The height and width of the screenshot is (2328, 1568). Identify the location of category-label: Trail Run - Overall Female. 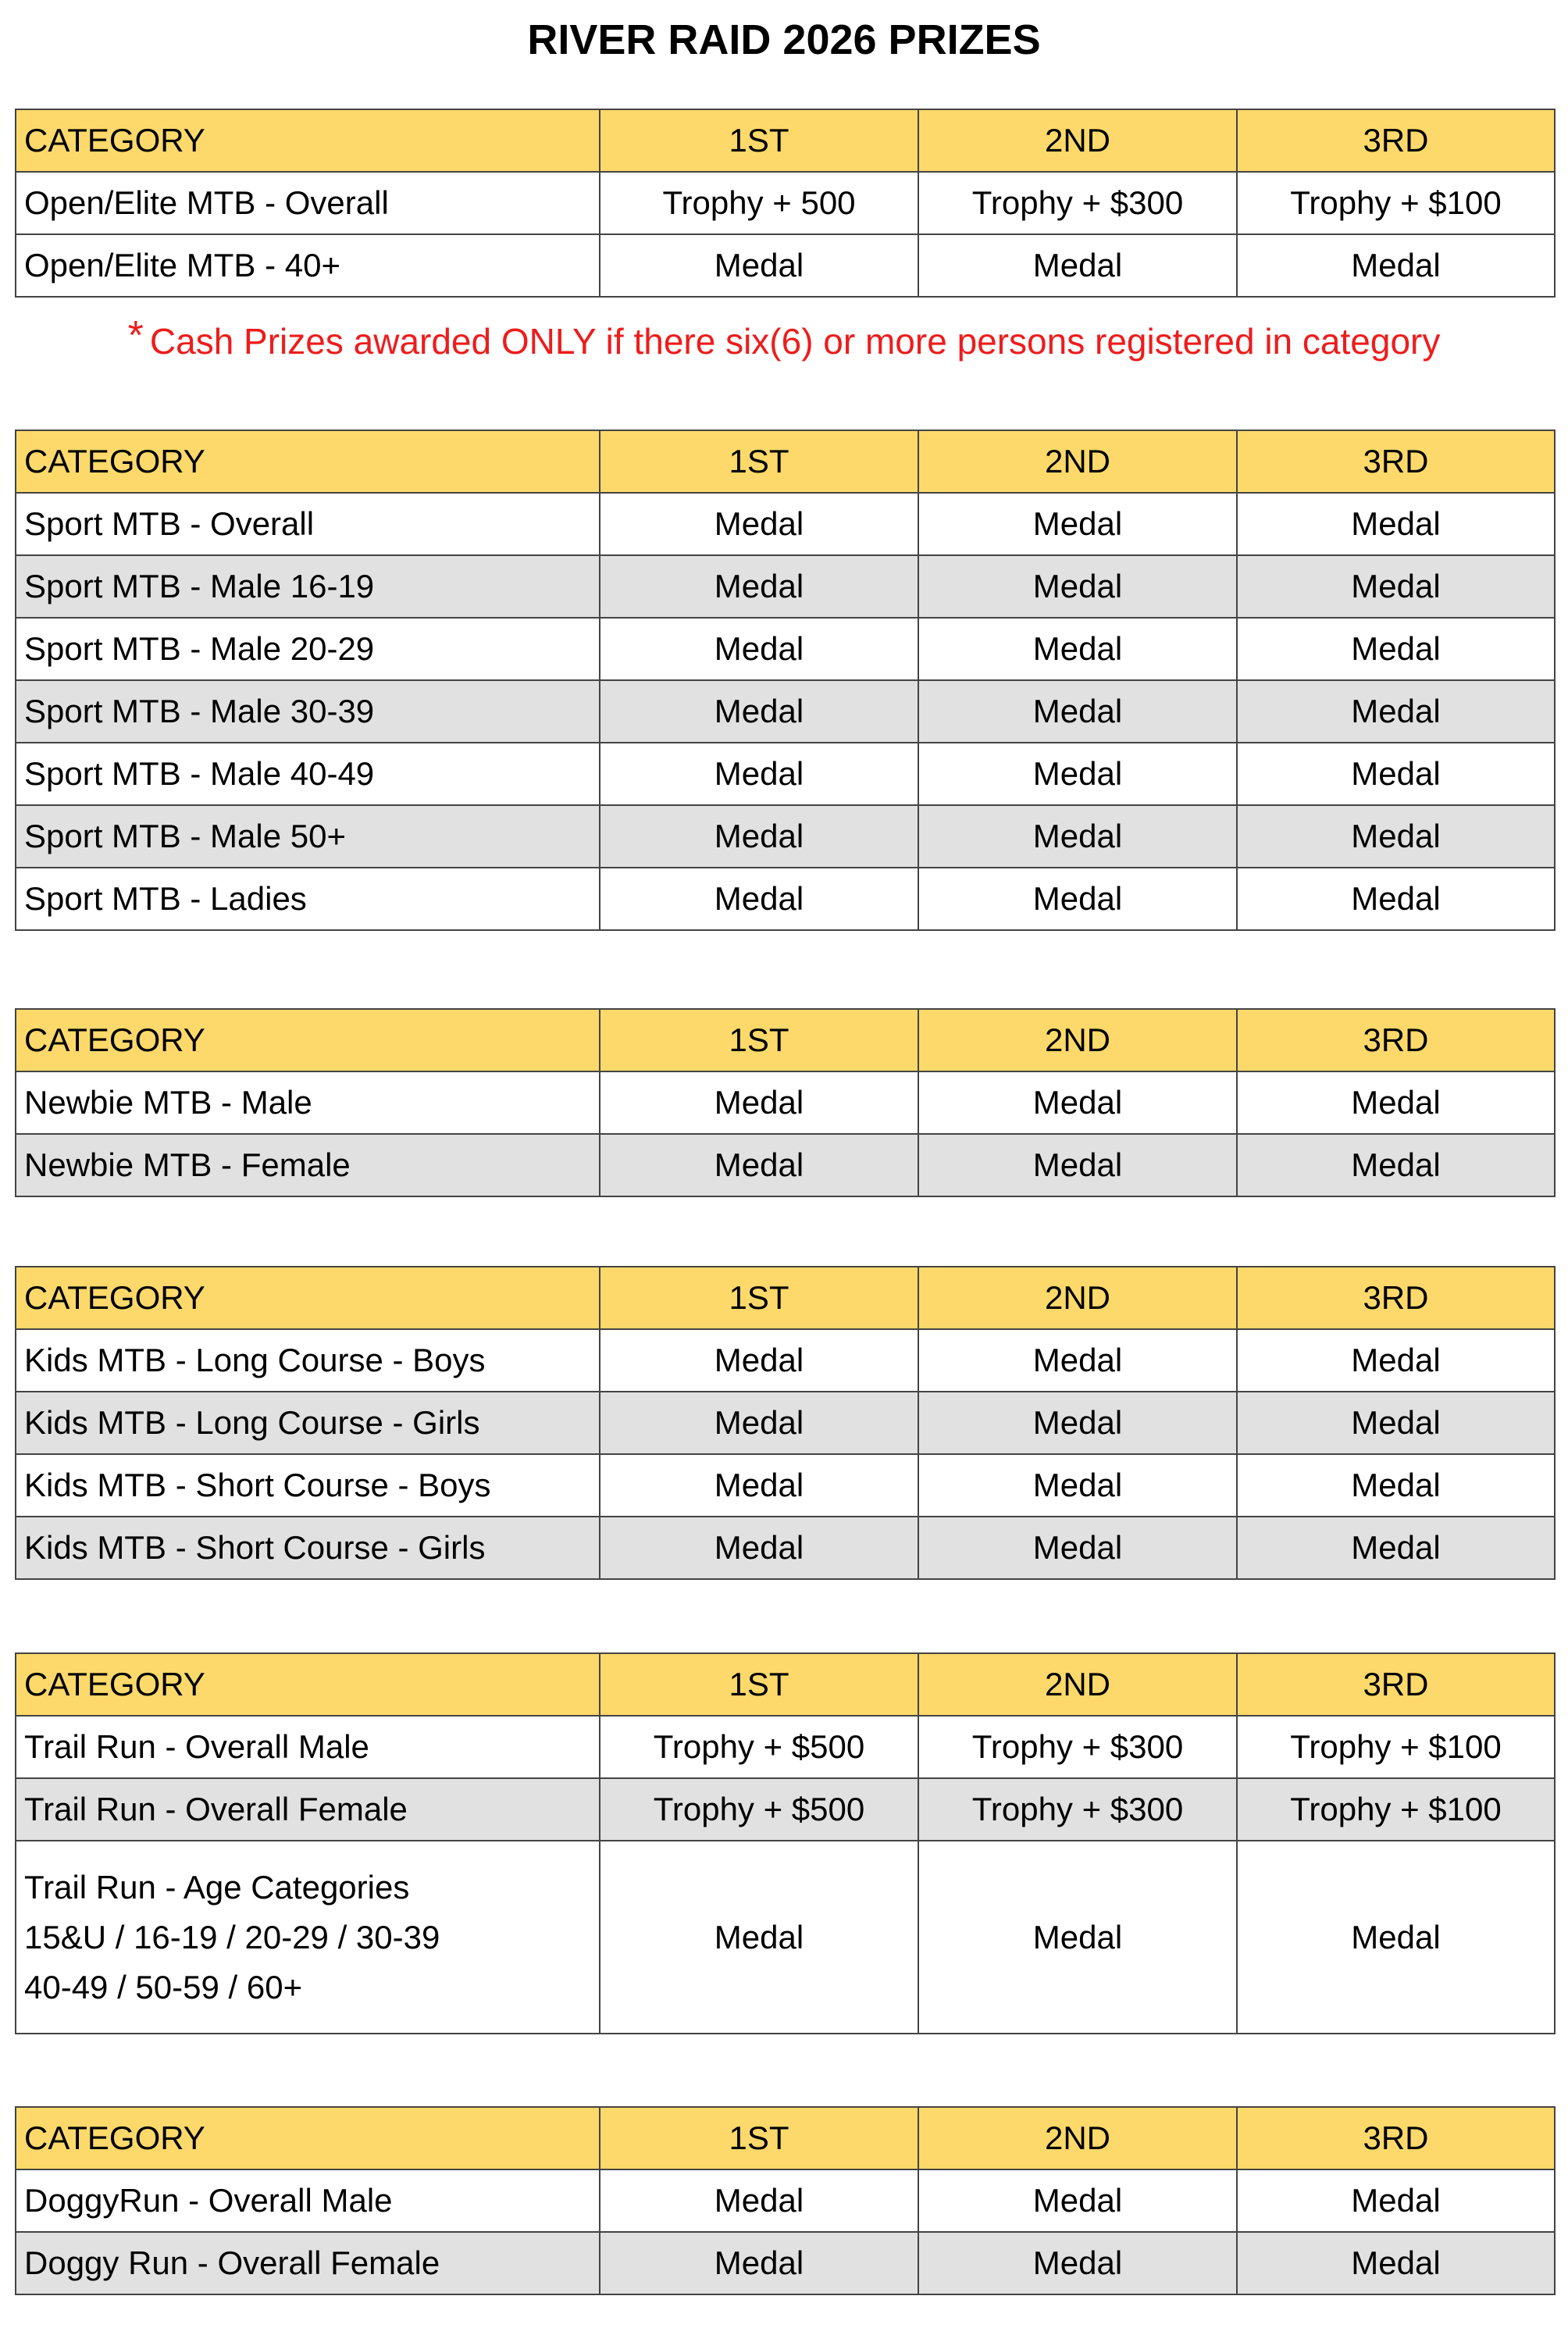
(216, 1809).